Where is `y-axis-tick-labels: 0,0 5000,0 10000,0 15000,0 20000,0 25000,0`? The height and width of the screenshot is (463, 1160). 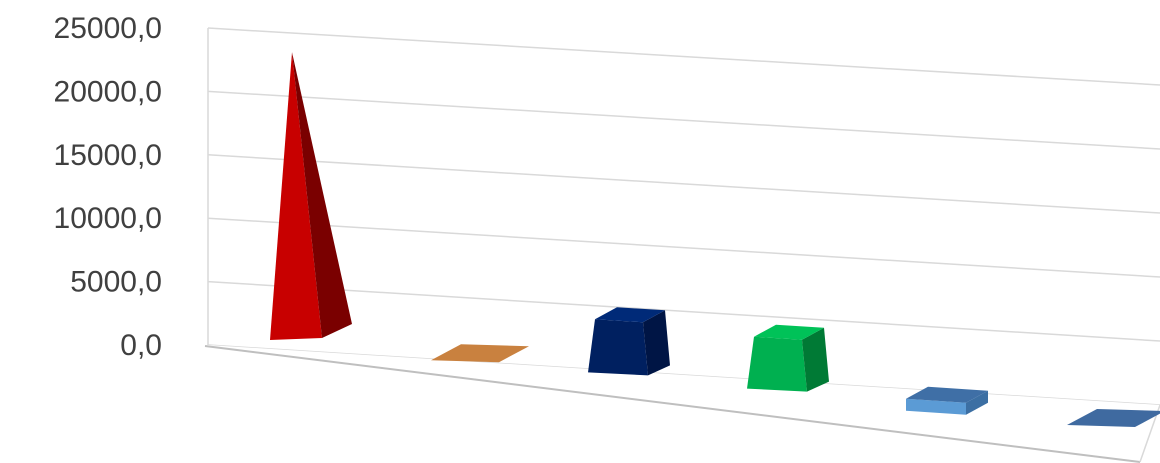 y-axis-tick-labels: 0,0 5000,0 10000,0 15000,0 20000,0 25000,0 is located at coordinates (108, 187).